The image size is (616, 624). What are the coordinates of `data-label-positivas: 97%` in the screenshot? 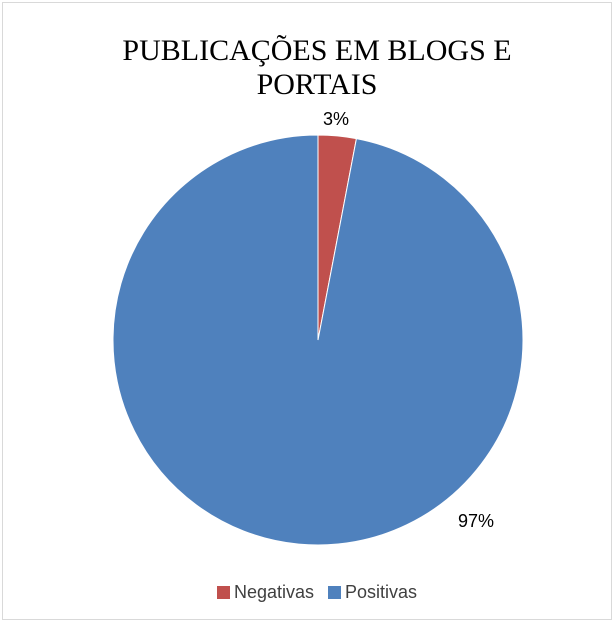 It's located at (476, 521).